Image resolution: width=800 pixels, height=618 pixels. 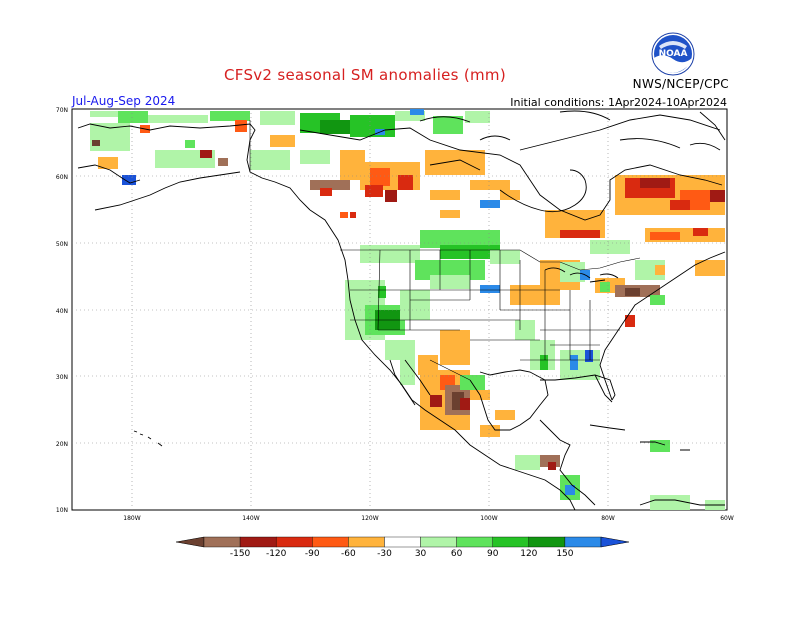 What do you see at coordinates (131, 518) in the screenshot?
I see `svg-text: 180W` at bounding box center [131, 518].